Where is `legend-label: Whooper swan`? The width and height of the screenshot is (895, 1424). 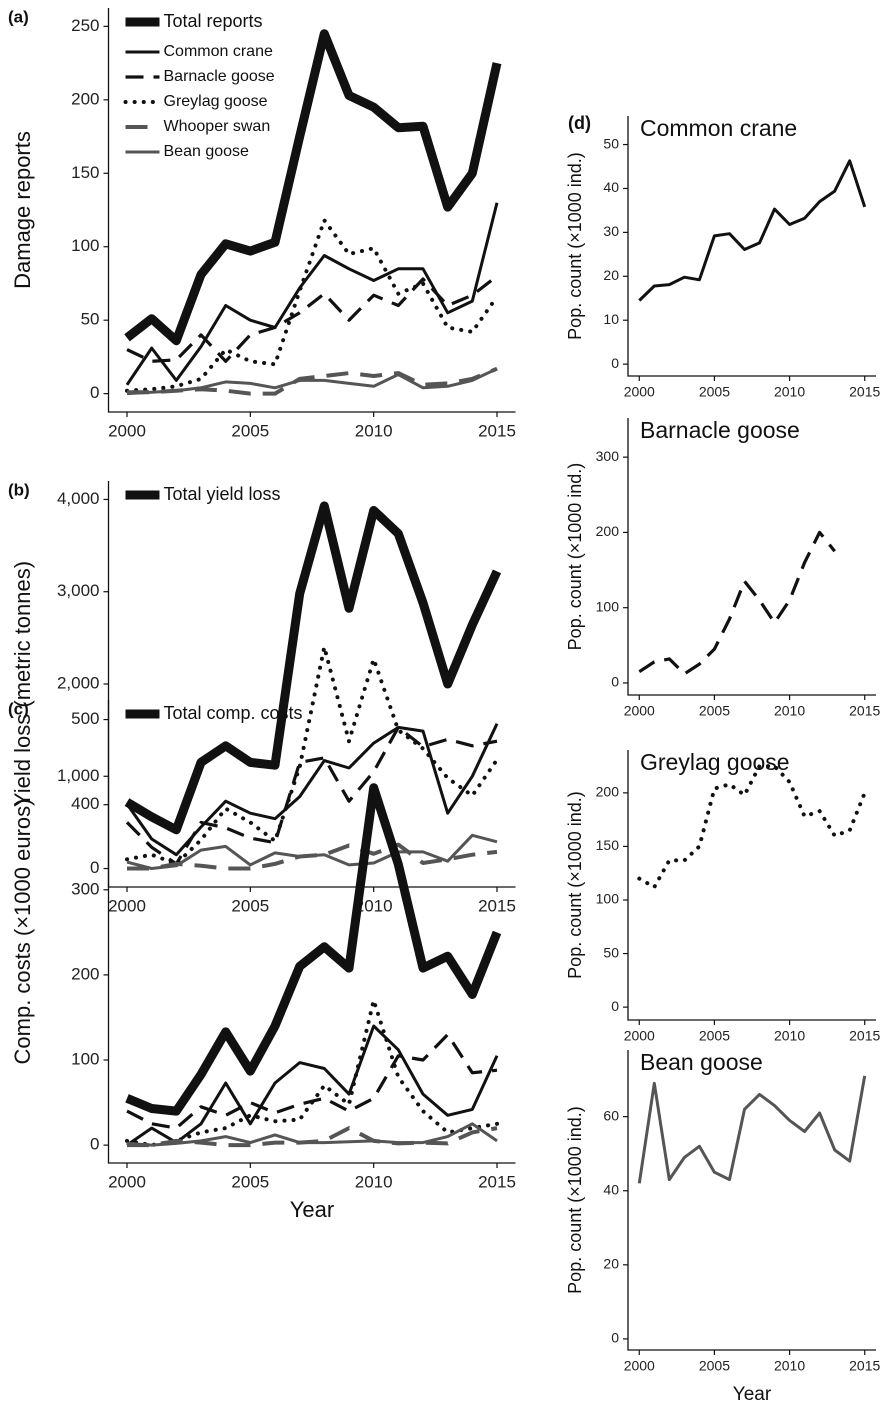 legend-label: Whooper swan is located at coordinates (217, 126).